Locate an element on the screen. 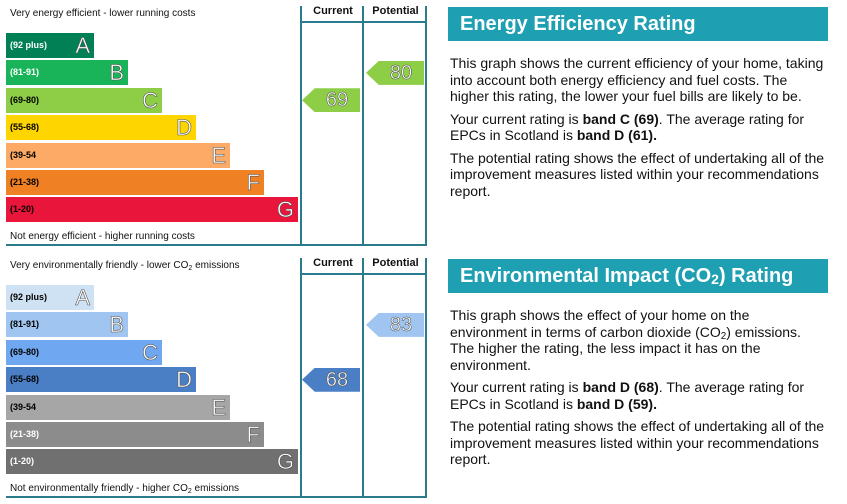 This screenshot has height=504, width=847. env-band-letter: A is located at coordinates (82, 298).